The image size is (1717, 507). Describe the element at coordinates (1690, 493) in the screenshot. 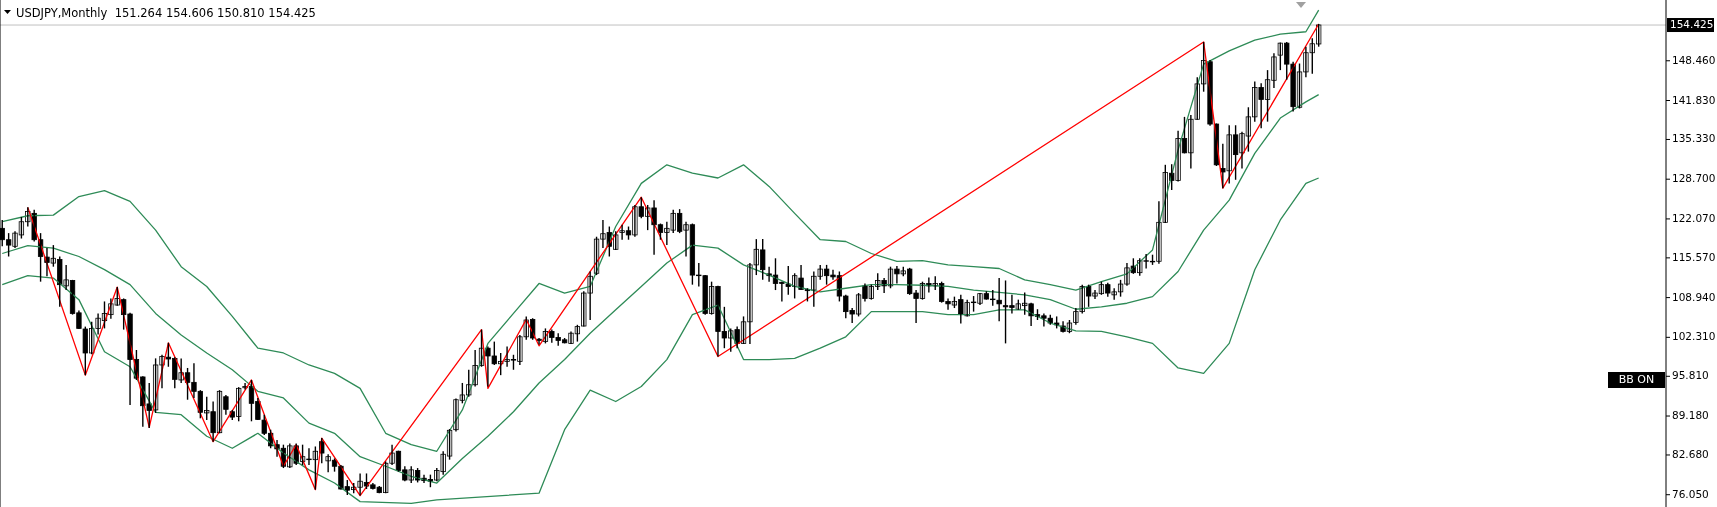

I see `y-tick-label: 76.050` at that location.